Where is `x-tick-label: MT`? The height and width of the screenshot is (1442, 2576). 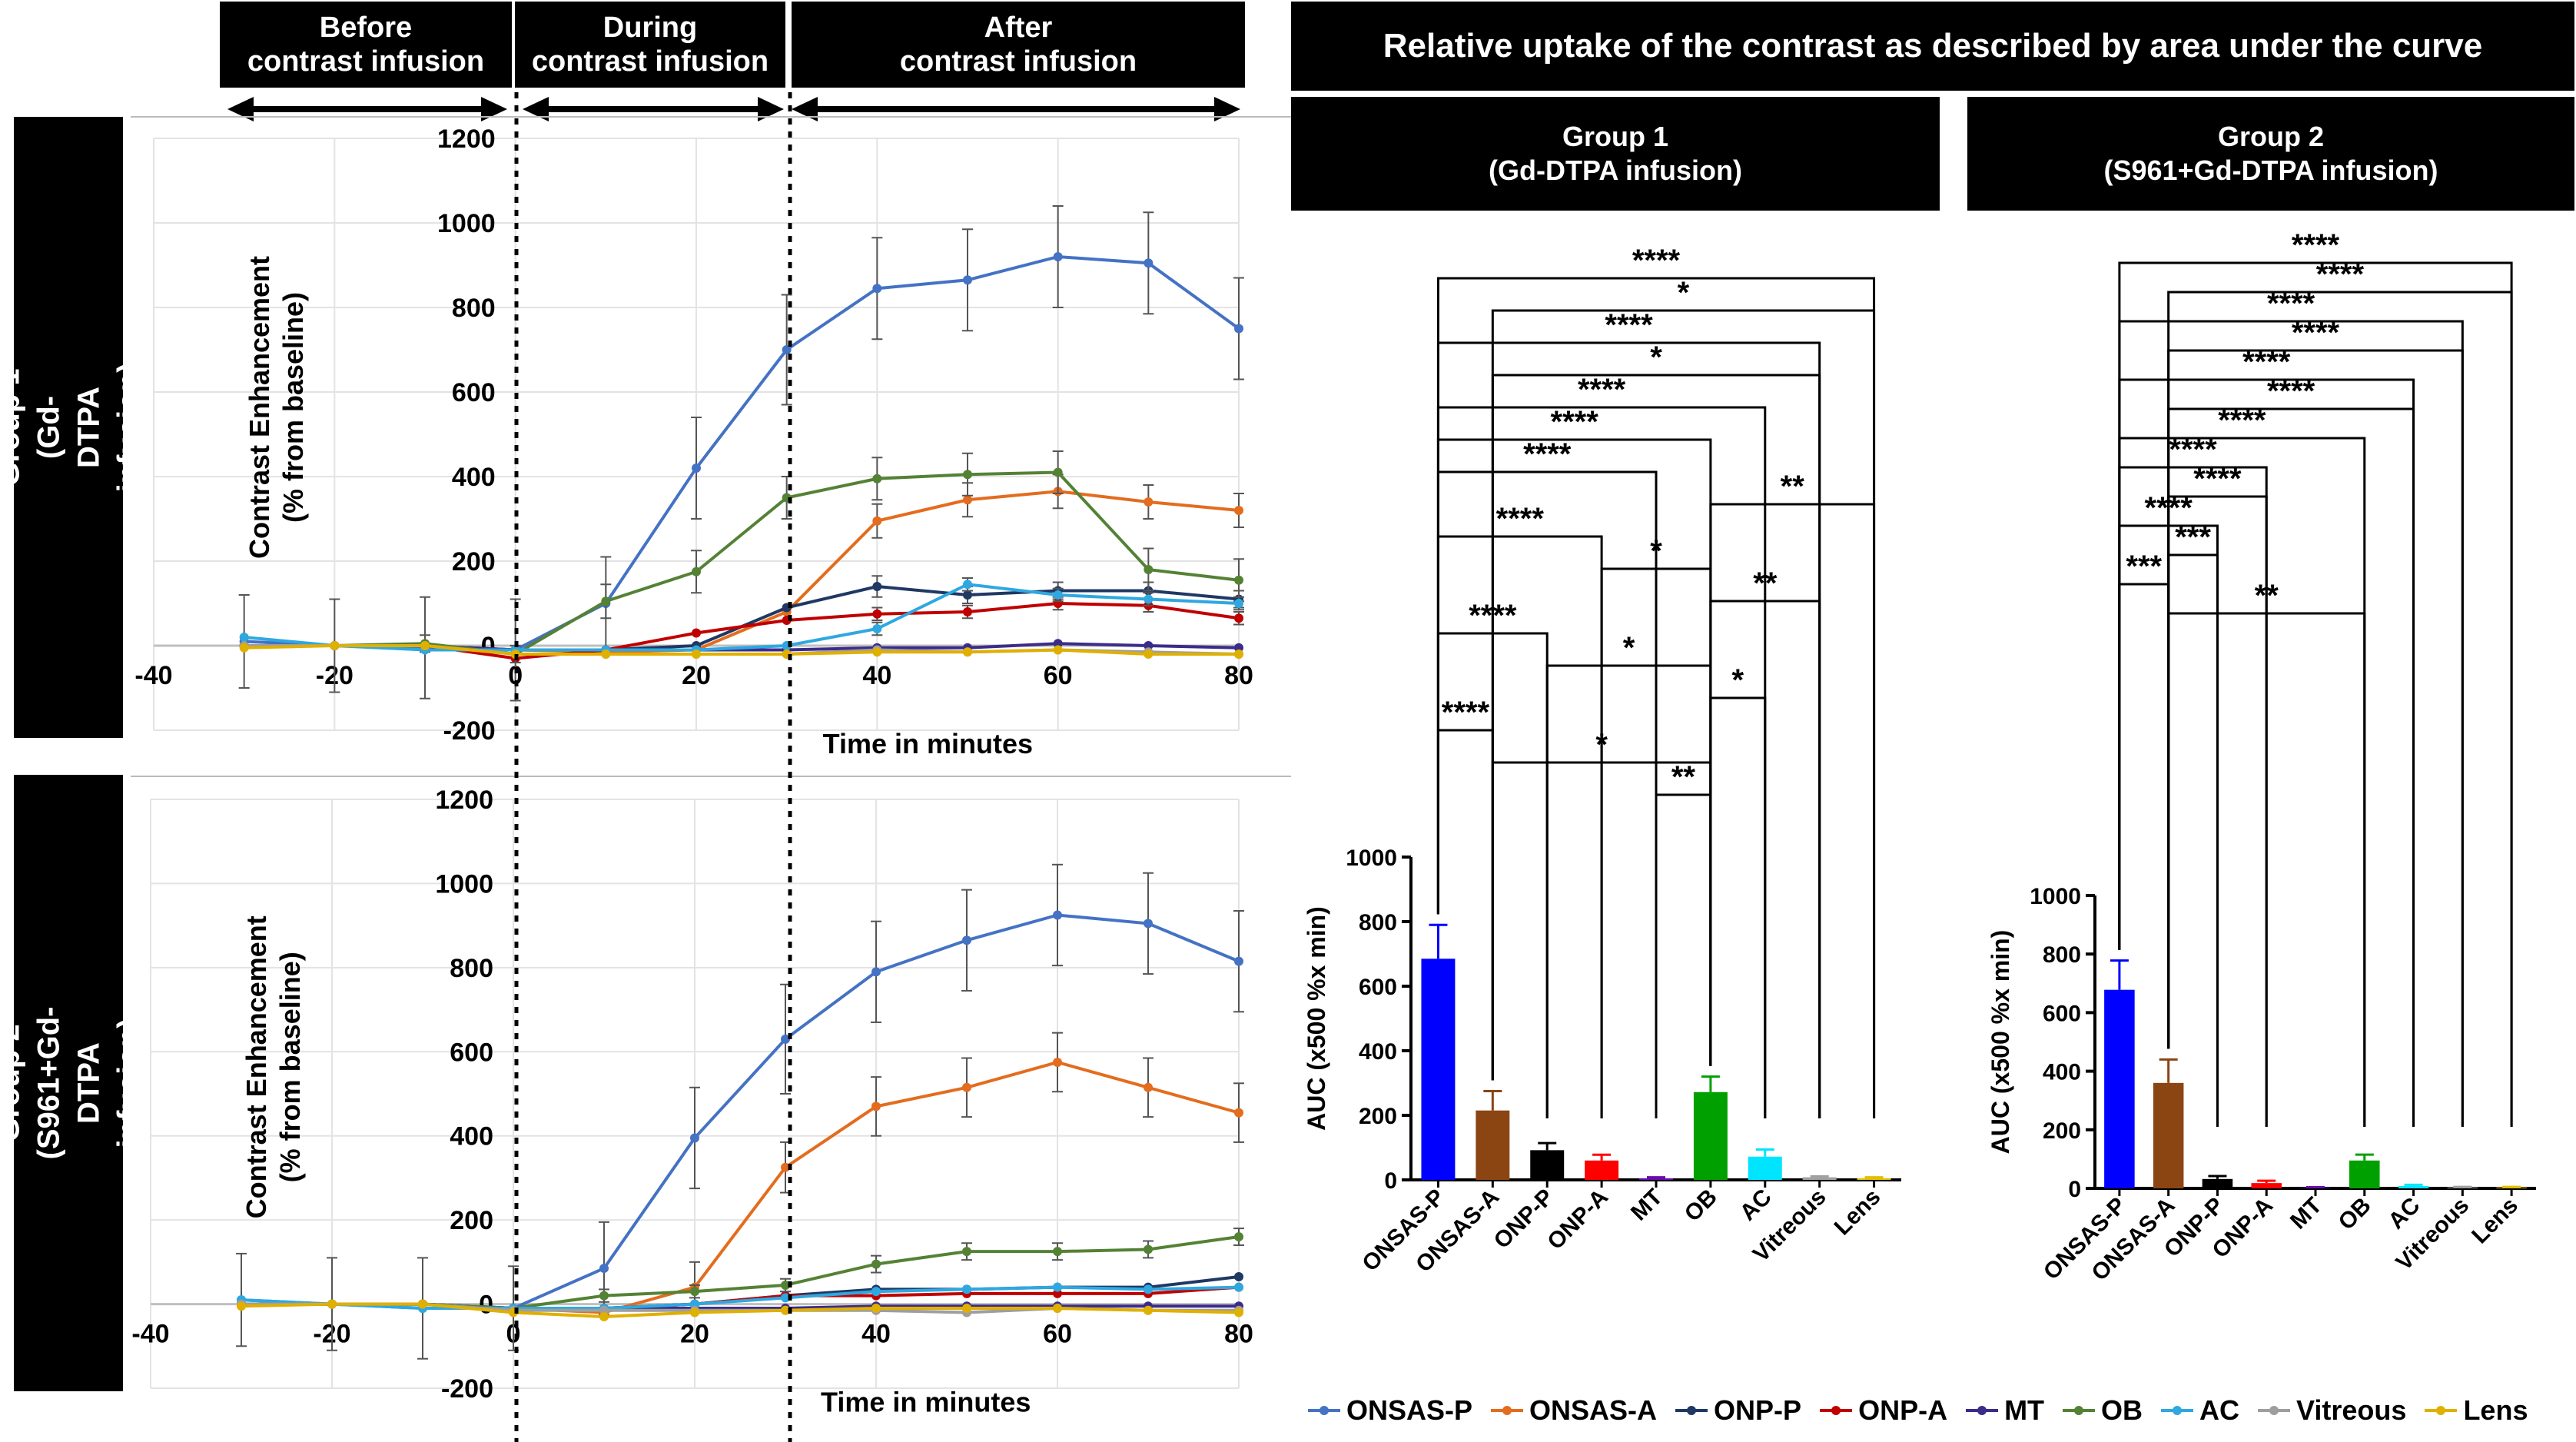 x-tick-label: MT is located at coordinates (2306, 1213).